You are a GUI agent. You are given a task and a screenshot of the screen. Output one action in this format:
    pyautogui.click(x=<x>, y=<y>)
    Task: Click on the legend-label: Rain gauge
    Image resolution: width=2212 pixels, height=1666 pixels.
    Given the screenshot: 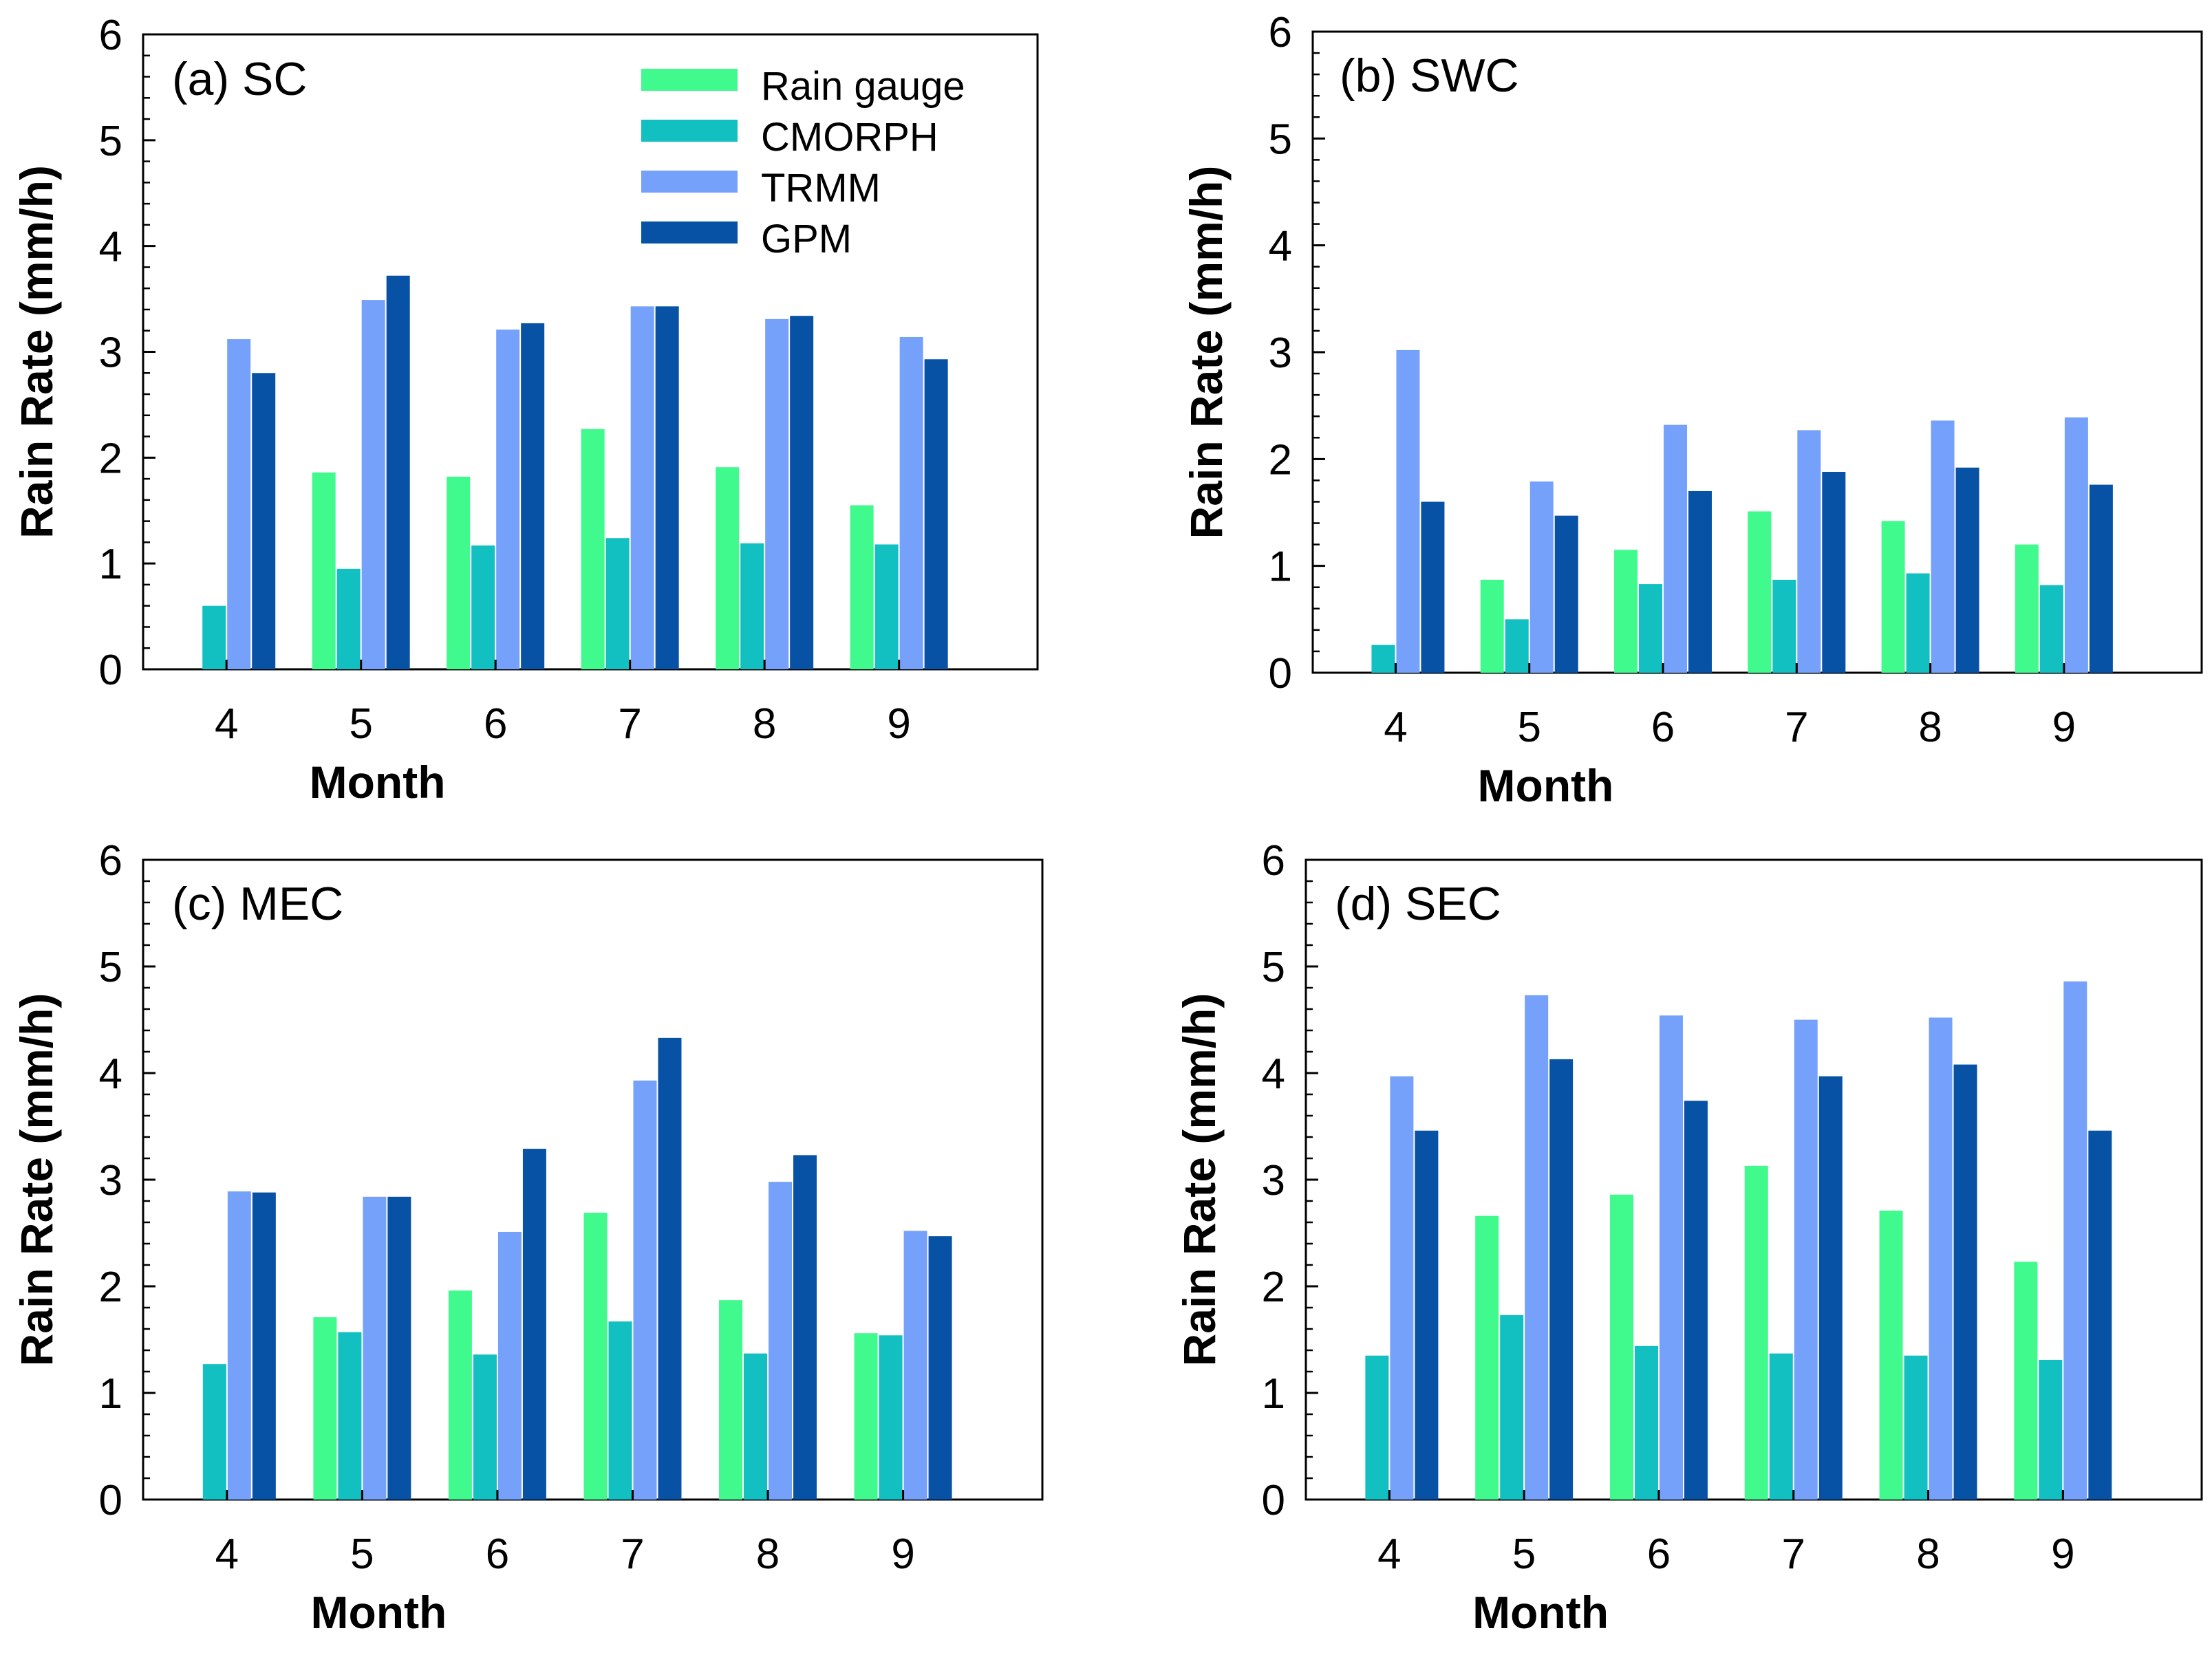 What is the action you would take?
    pyautogui.click(x=863, y=86)
    